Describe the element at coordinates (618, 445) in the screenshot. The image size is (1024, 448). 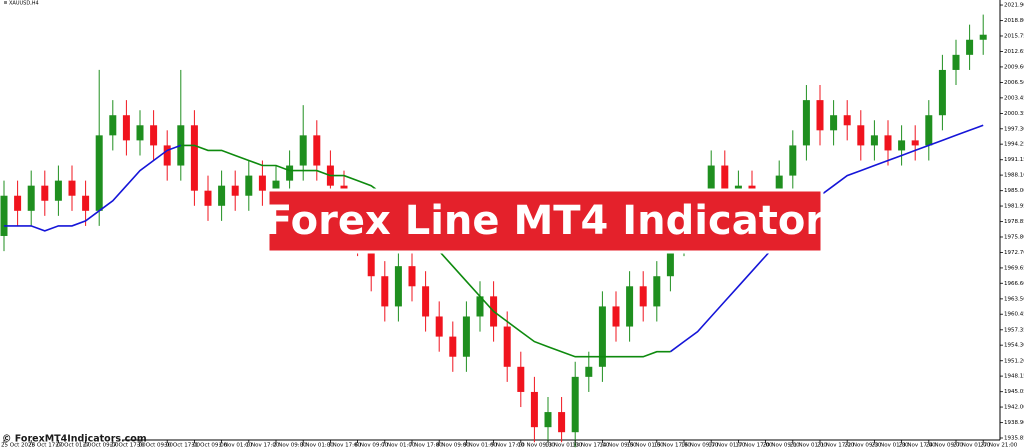
I see `x-tick-label: 14 Nov 09:00` at that location.